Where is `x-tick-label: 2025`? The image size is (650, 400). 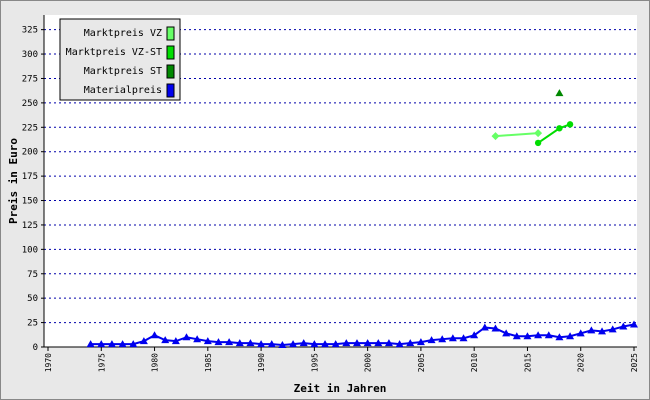 x-tick-label: 2025 is located at coordinates (634, 362).